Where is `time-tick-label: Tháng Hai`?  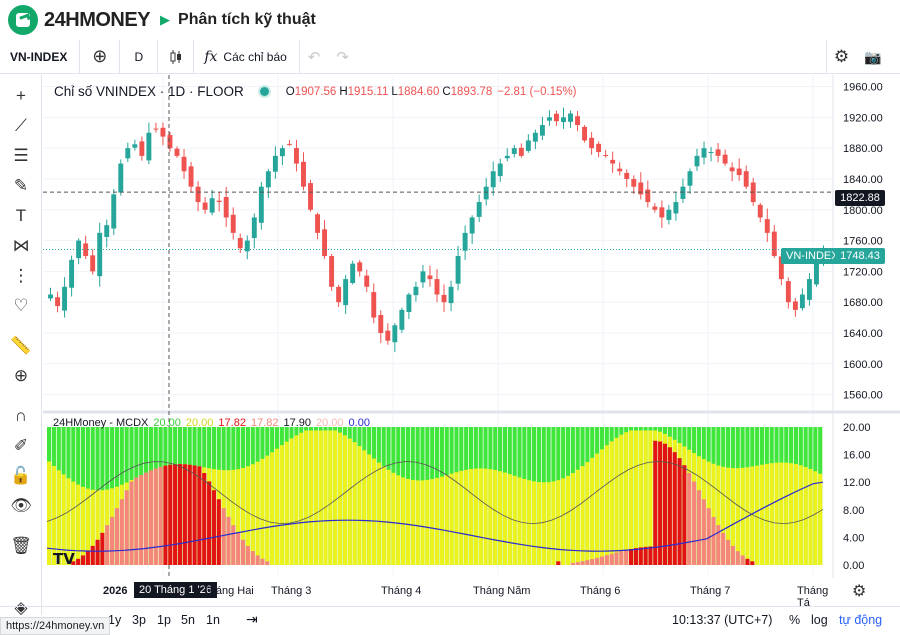 time-tick-label: Tháng Hai is located at coordinates (228, 591).